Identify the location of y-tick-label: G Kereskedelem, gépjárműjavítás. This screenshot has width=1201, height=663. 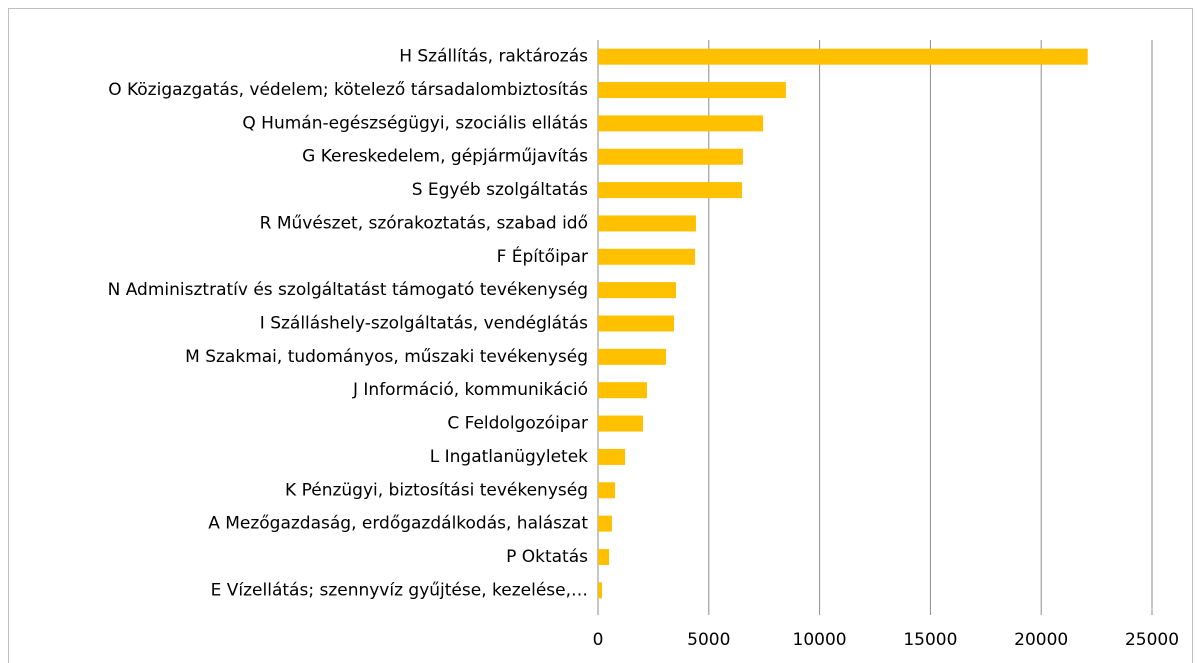
(445, 157).